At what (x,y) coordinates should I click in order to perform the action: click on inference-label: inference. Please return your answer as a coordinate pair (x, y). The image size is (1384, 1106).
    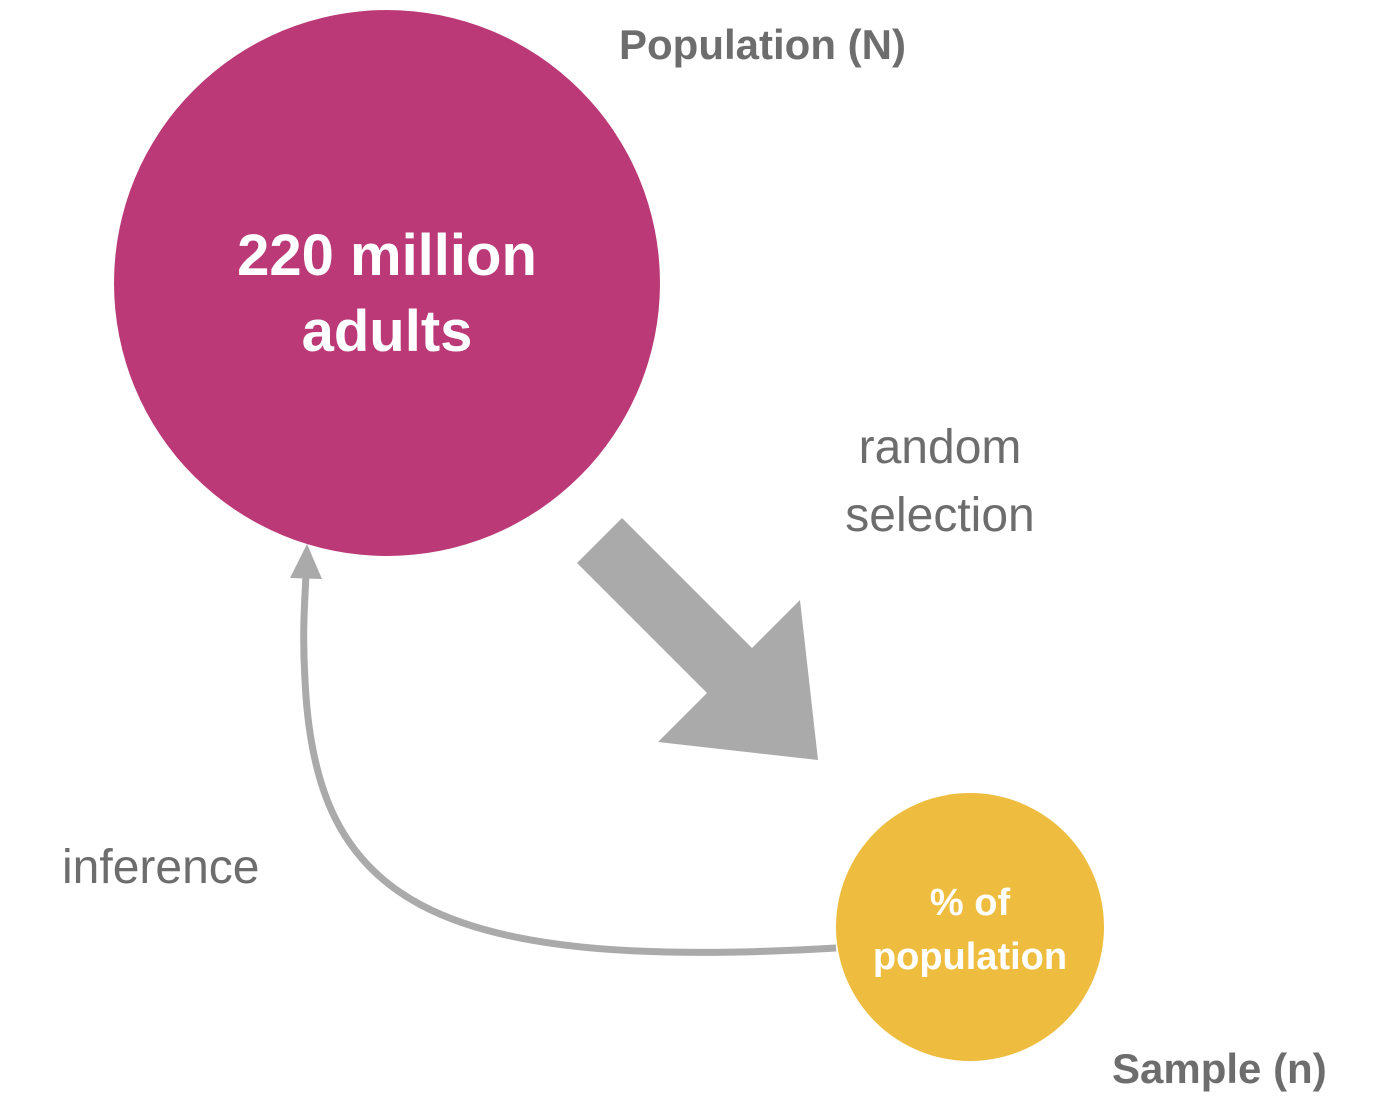
    Looking at the image, I should click on (161, 867).